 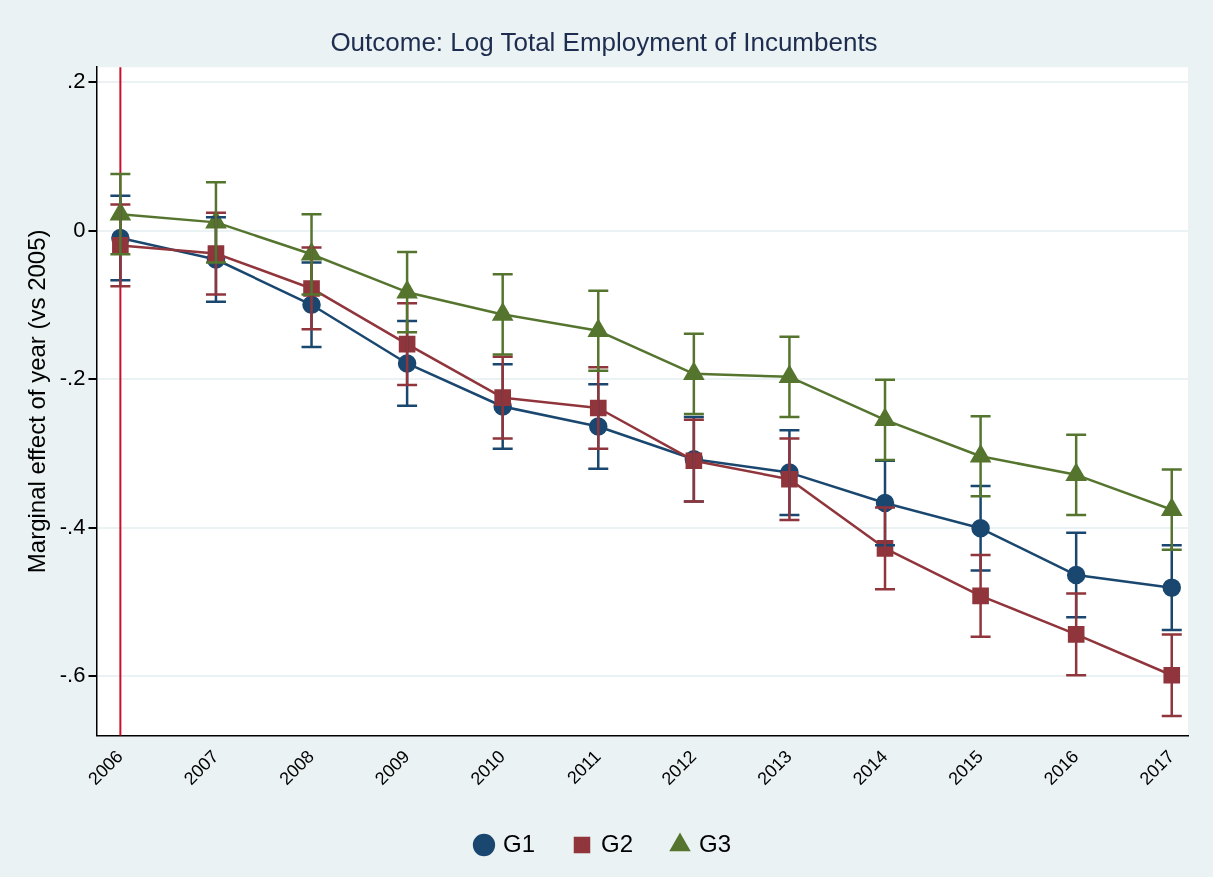 I want to click on chart-title: Outcome: Log Total Employment of Incumbents, so click(x=604, y=41).